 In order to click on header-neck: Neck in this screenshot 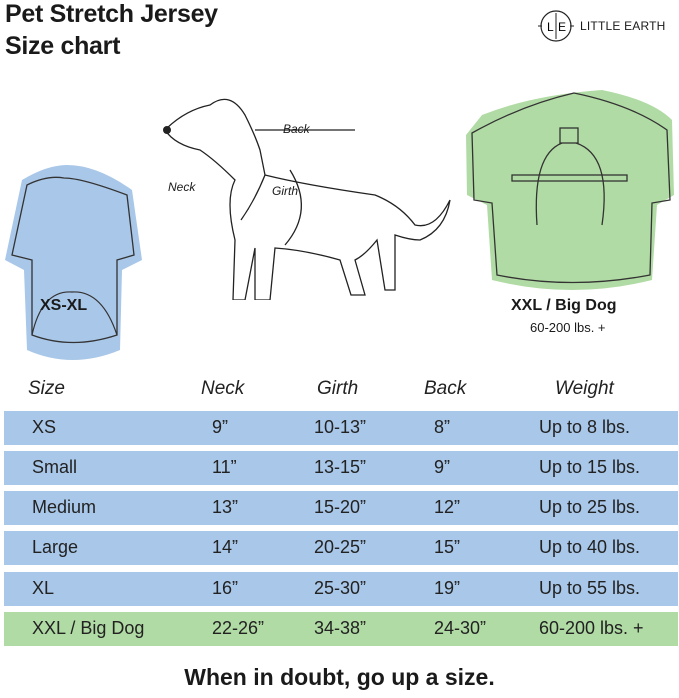, I will do `click(223, 388)`.